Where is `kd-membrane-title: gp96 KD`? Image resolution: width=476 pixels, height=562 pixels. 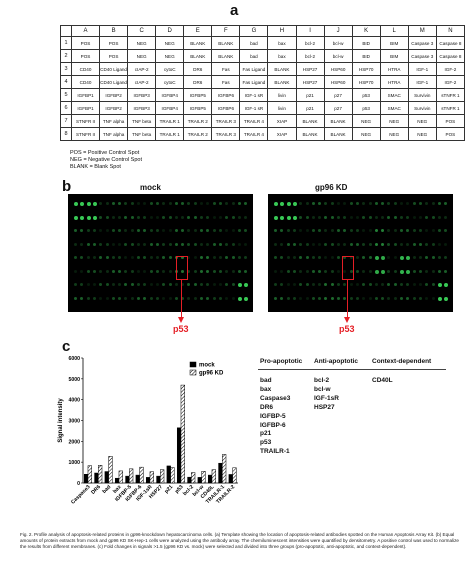
kd-membrane-title: gp96 KD is located at coordinates (331, 187).